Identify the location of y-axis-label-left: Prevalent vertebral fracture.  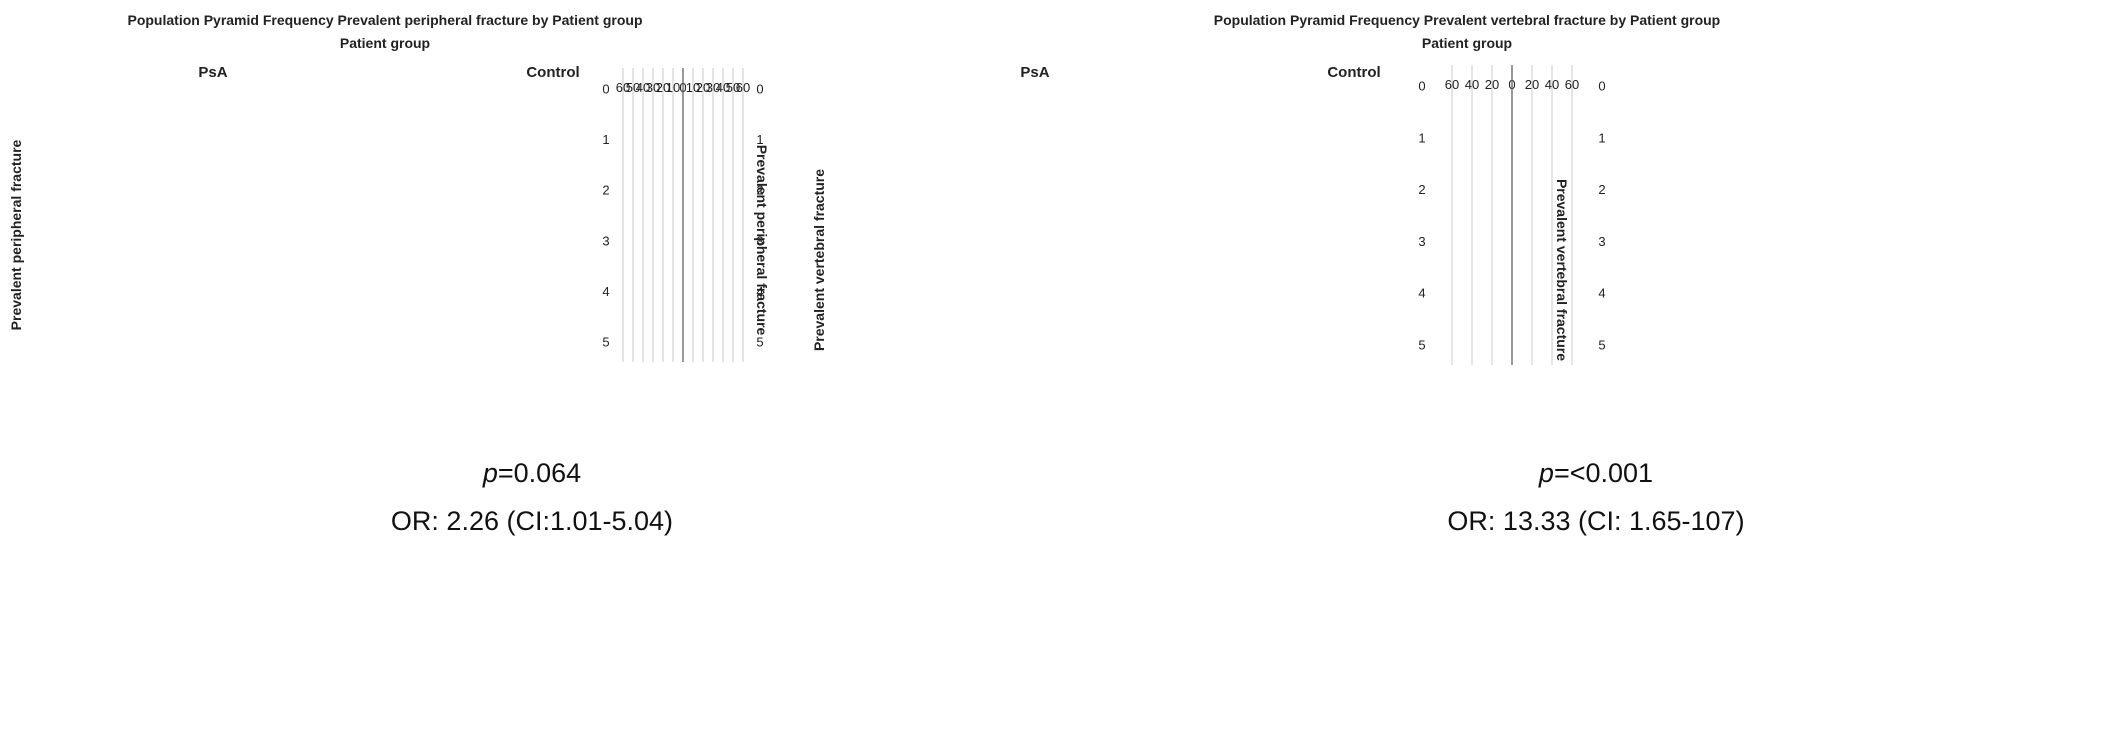
(819, 260).